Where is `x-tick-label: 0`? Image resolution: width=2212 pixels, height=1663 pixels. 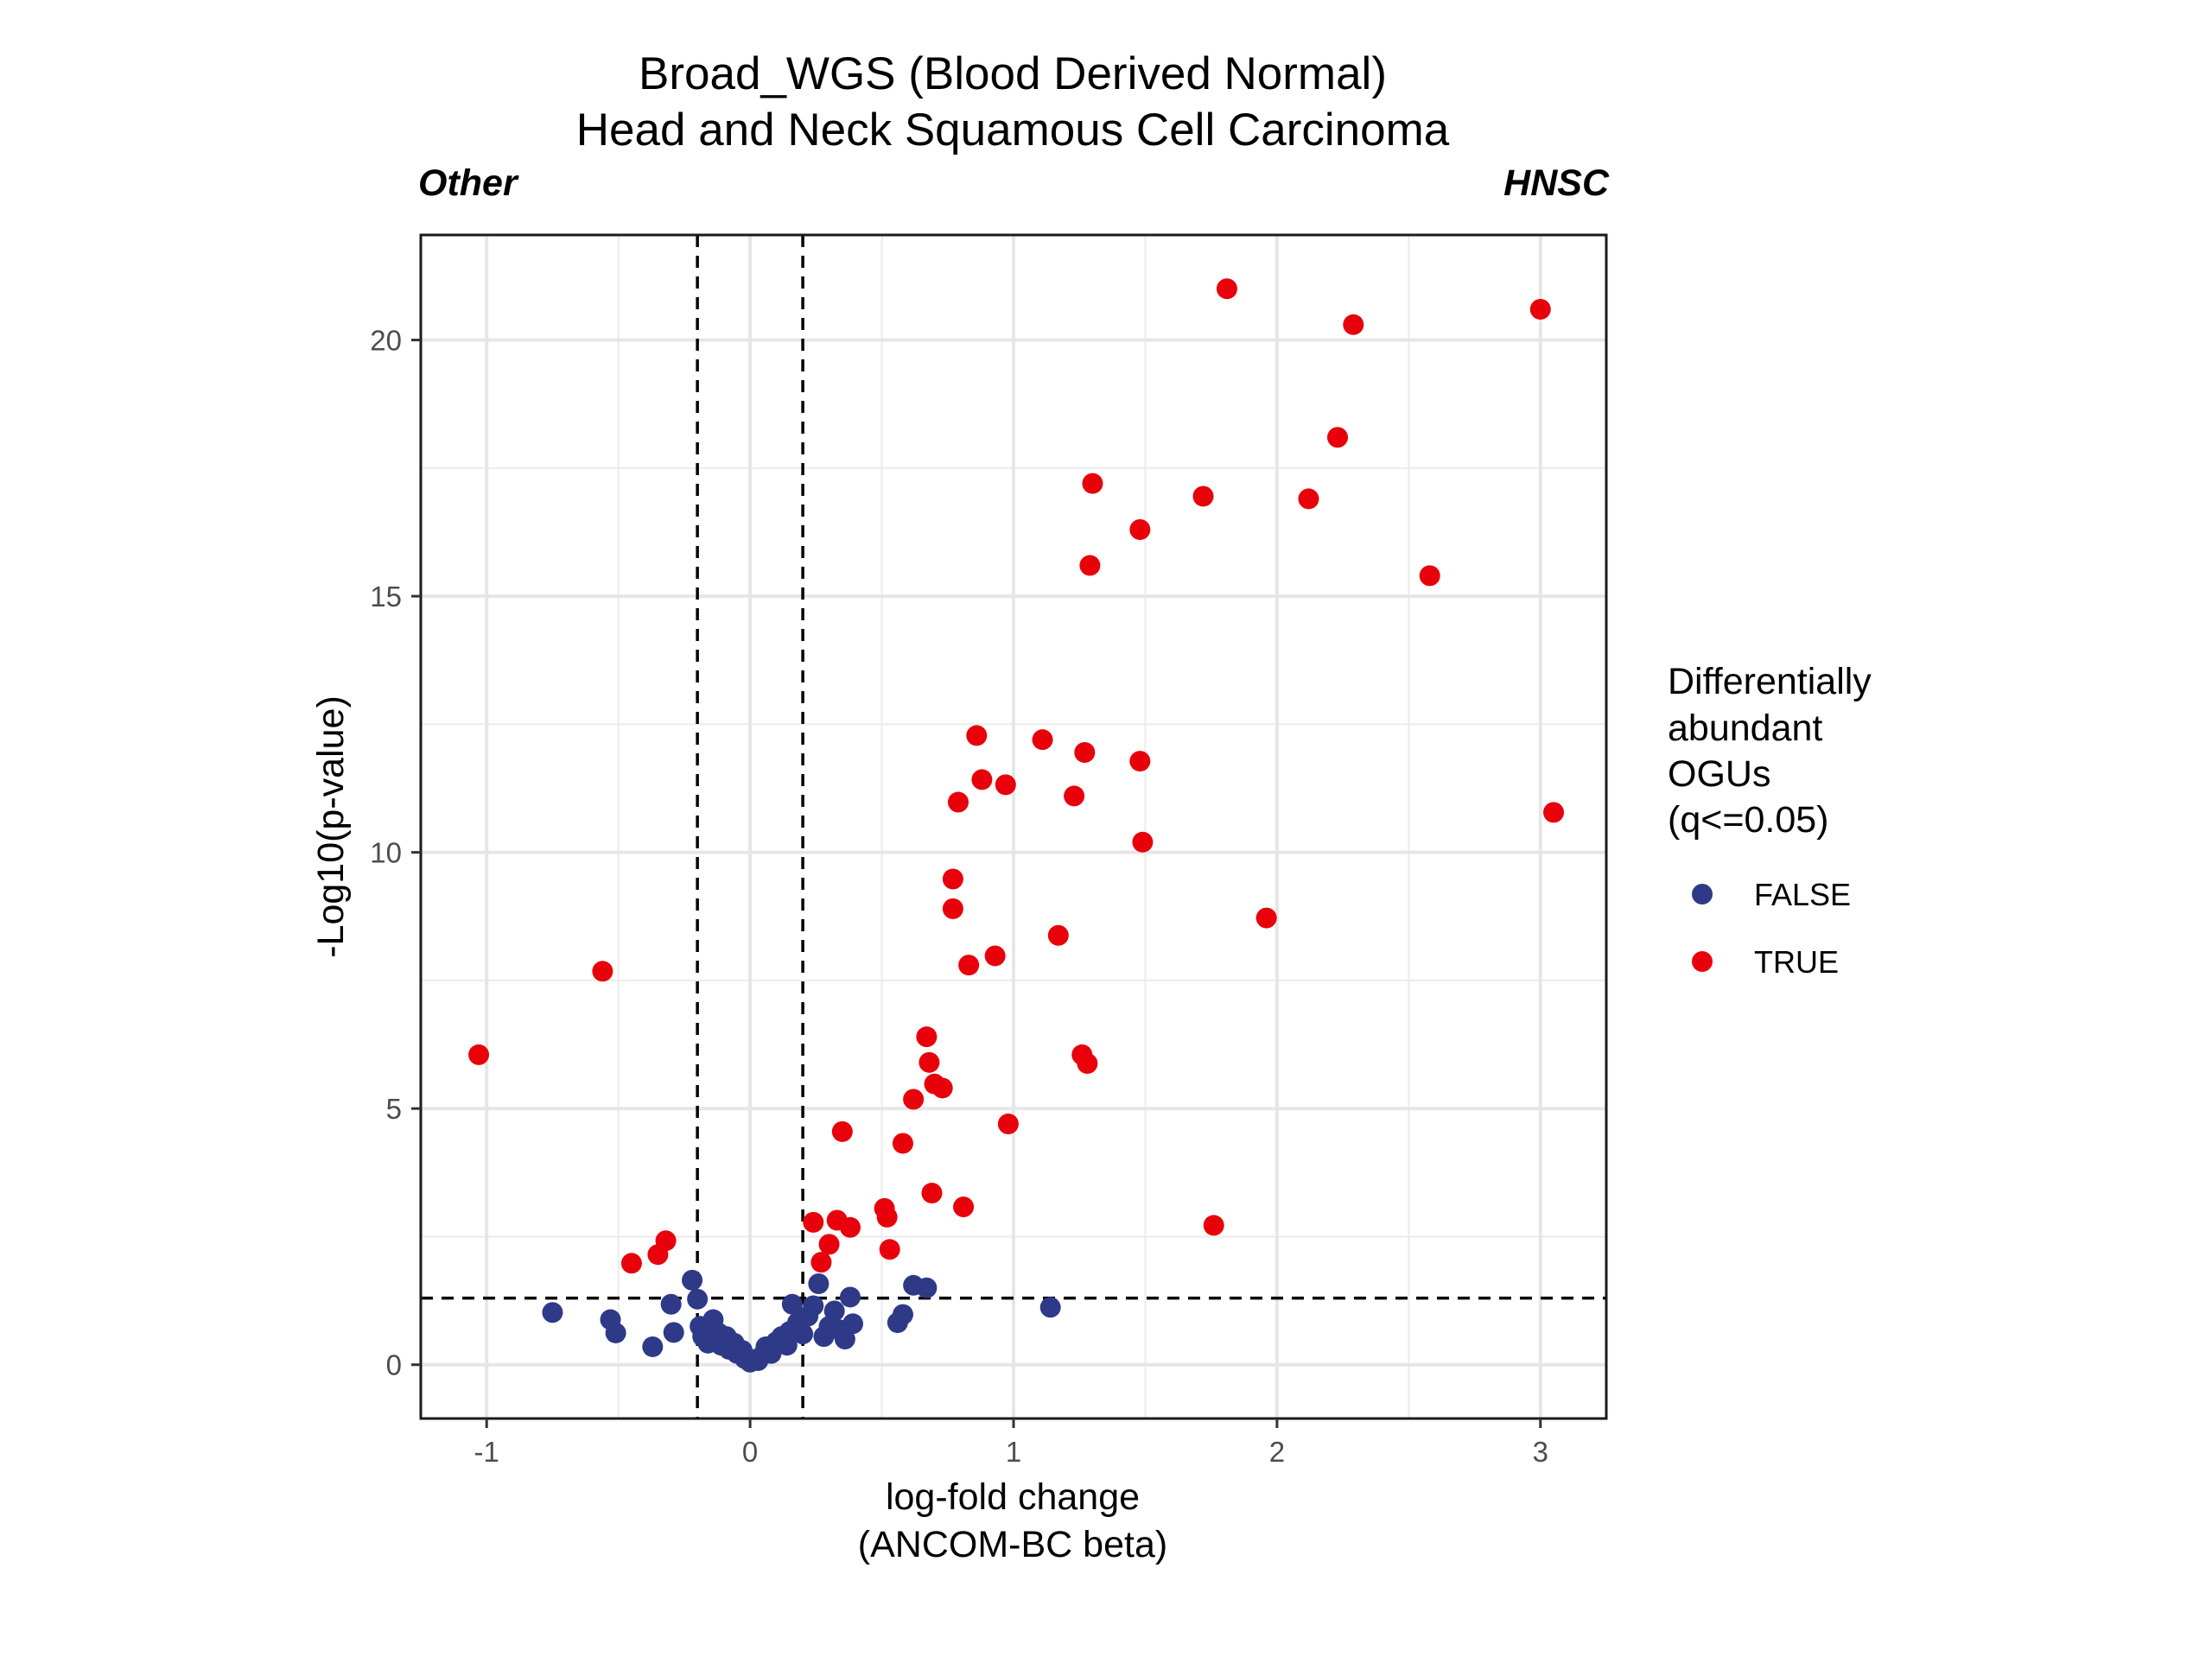 x-tick-label: 0 is located at coordinates (750, 1452).